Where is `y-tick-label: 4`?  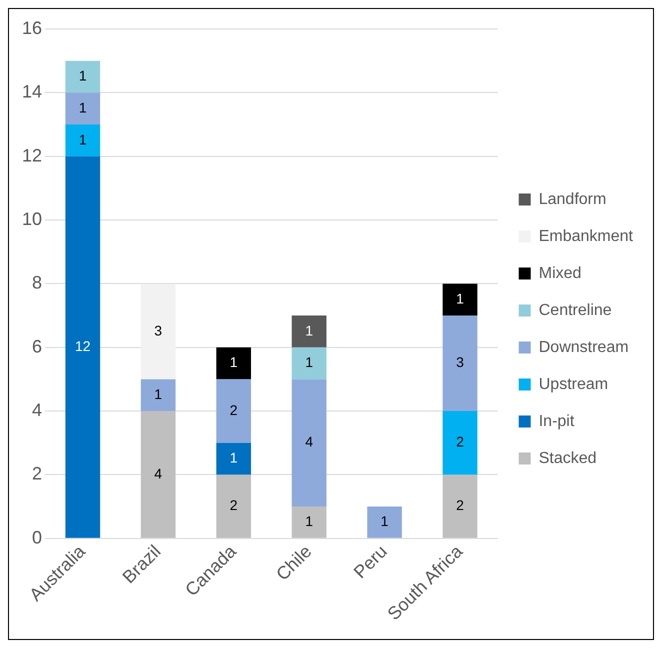
y-tick-label: 4 is located at coordinates (37, 410).